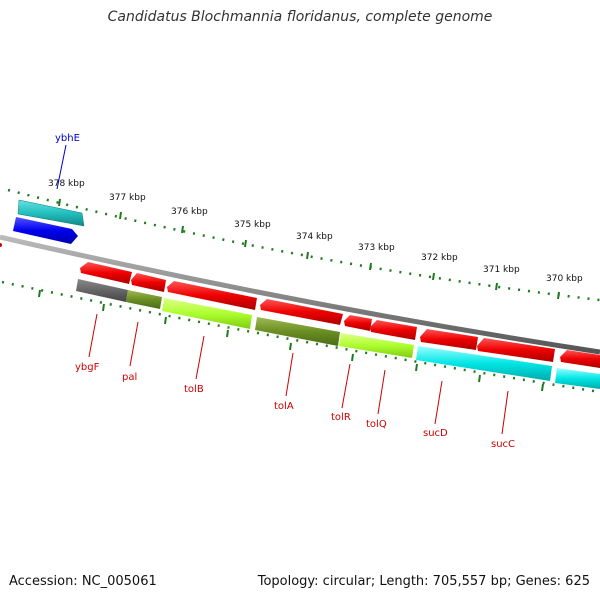 This screenshot has width=600, height=600. I want to click on gene-bar-tolB, so click(207, 313).